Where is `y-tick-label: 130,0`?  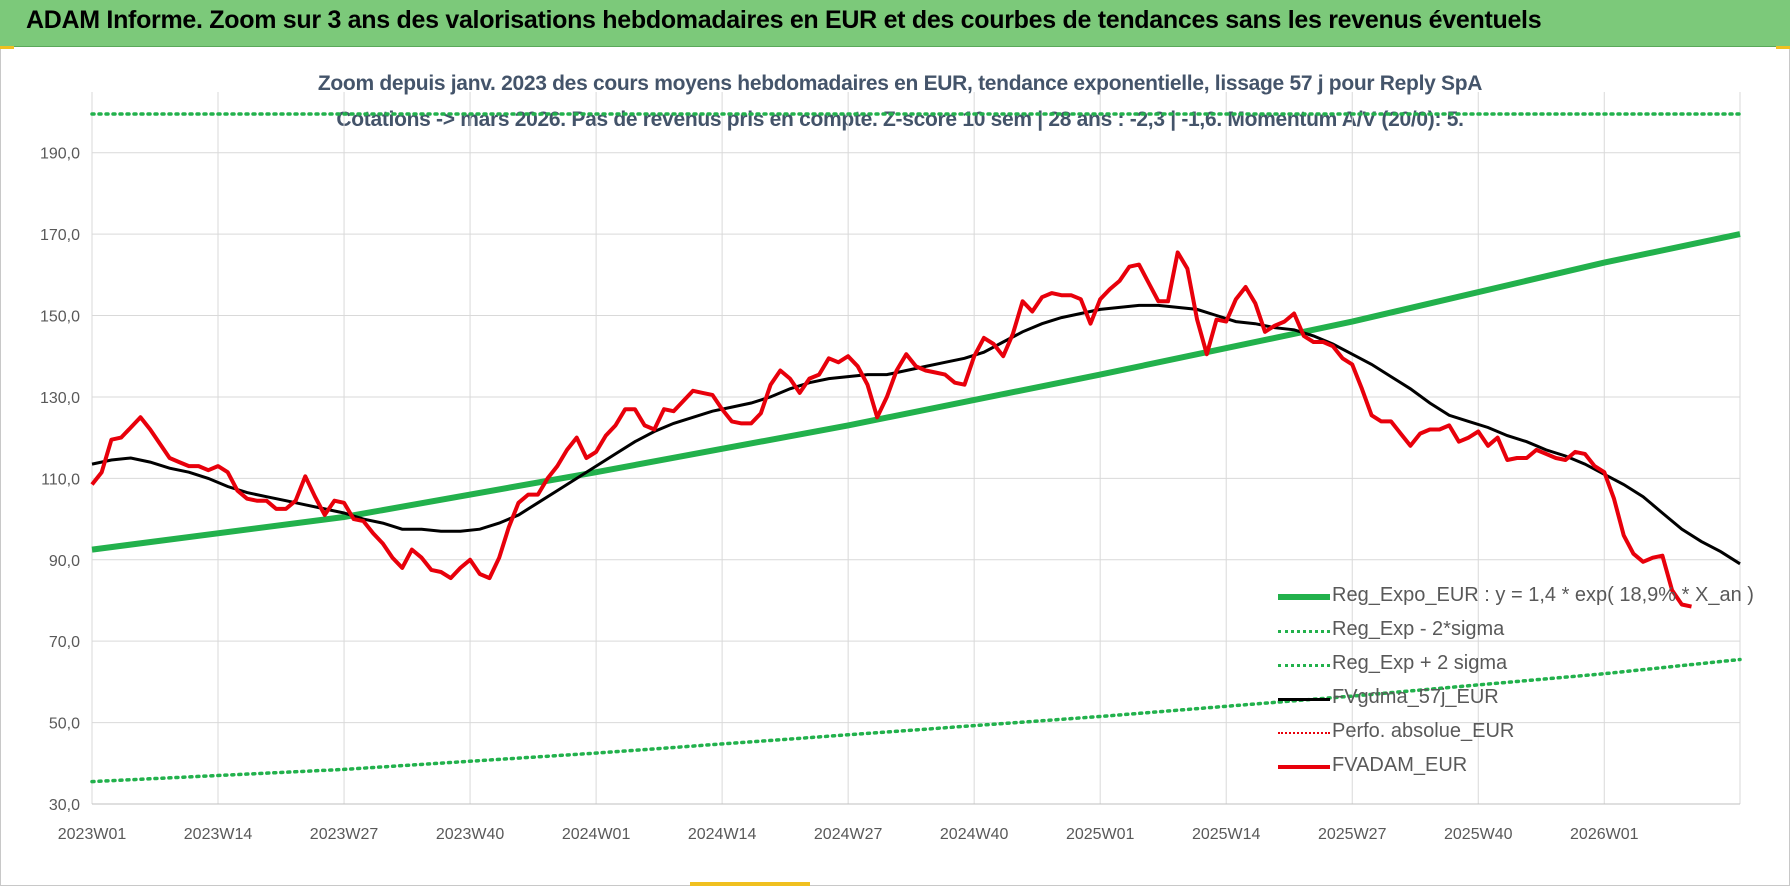
y-tick-label: 130,0 is located at coordinates (60, 398).